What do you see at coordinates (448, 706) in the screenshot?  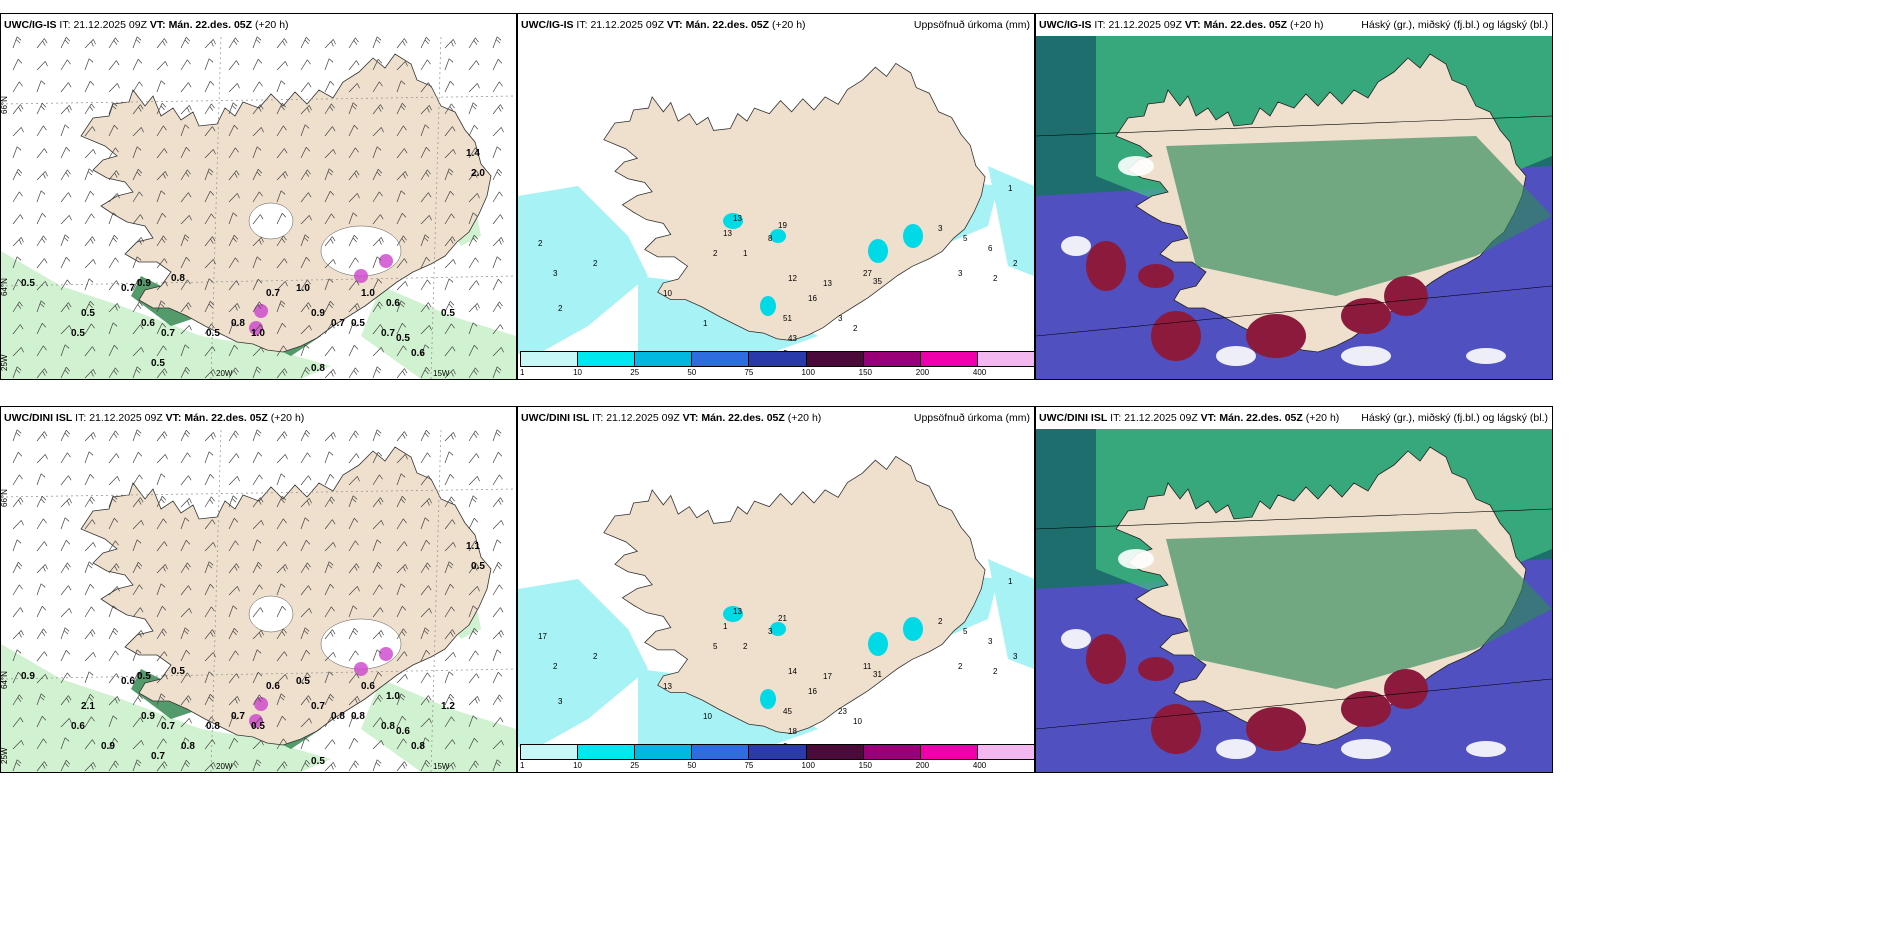 I see `wind-value-label-23: 1.2` at bounding box center [448, 706].